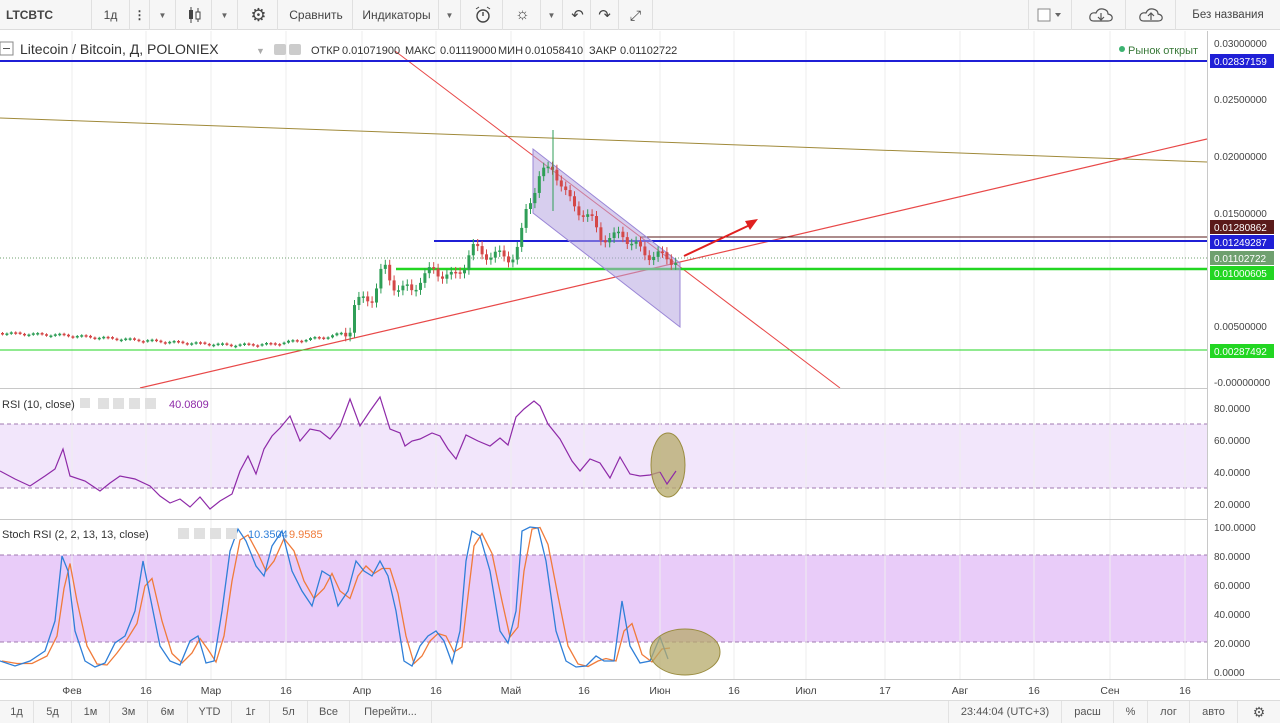  What do you see at coordinates (578, 15) in the screenshot?
I see `undo-icon: ↶` at bounding box center [578, 15].